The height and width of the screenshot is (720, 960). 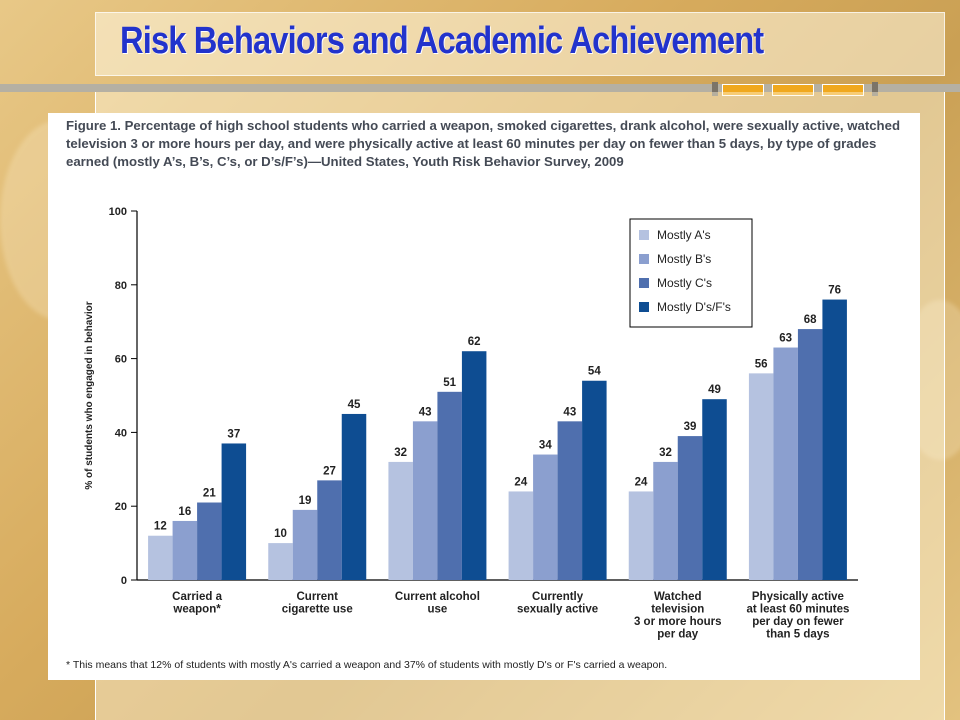 What do you see at coordinates (124, 581) in the screenshot?
I see `y-tick-label: 0` at bounding box center [124, 581].